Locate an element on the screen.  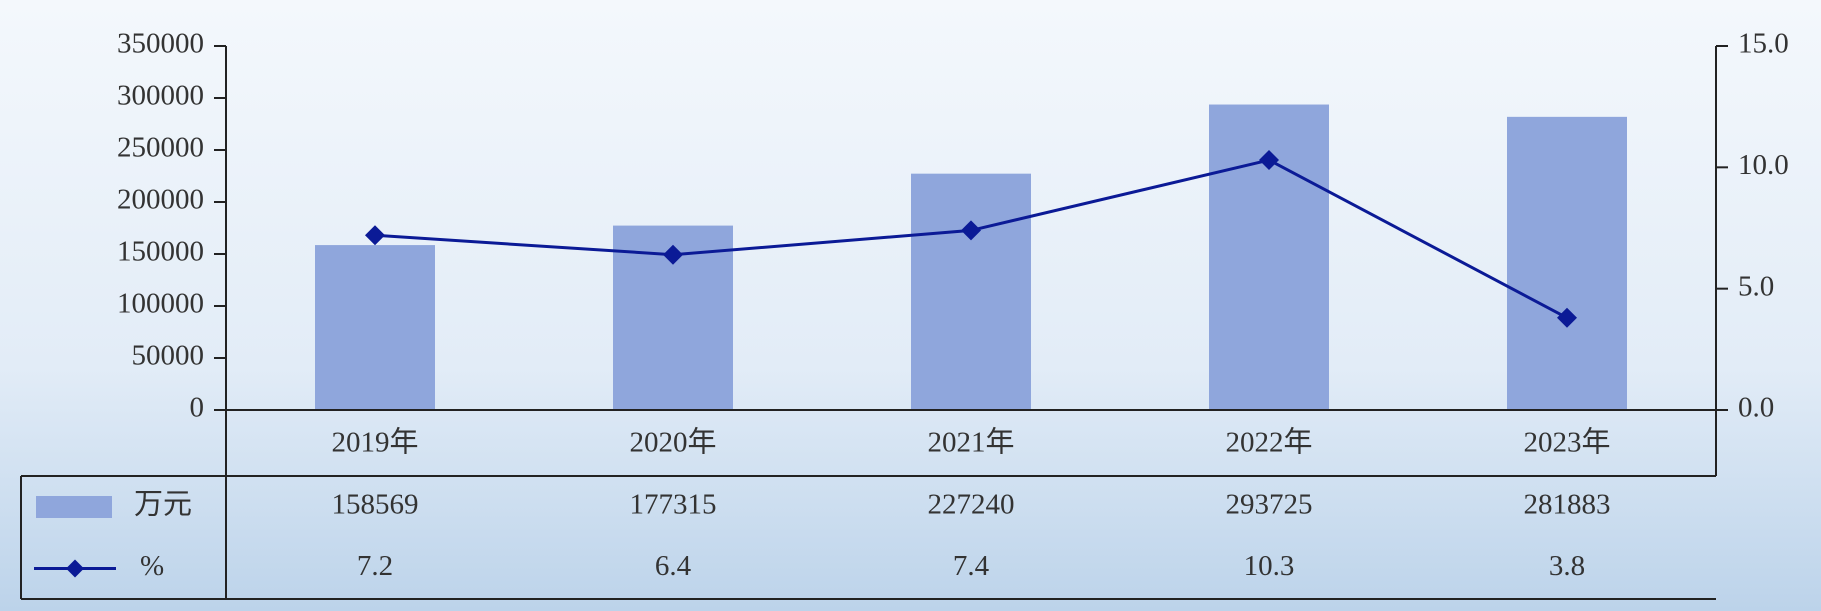
table-value: 10.3 is located at coordinates (1269, 566).